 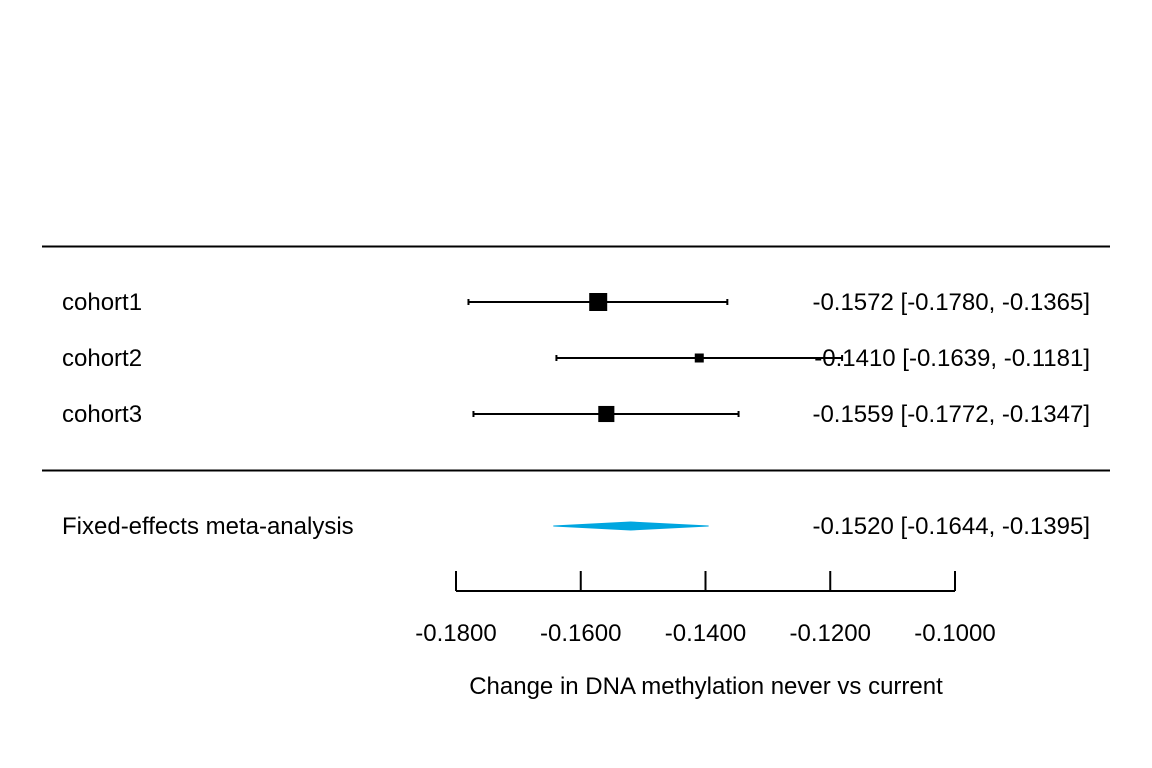 What do you see at coordinates (576, 302) in the screenshot?
I see `study-row: cohort1 -0.1572 [-0.1780, -0.1365]` at bounding box center [576, 302].